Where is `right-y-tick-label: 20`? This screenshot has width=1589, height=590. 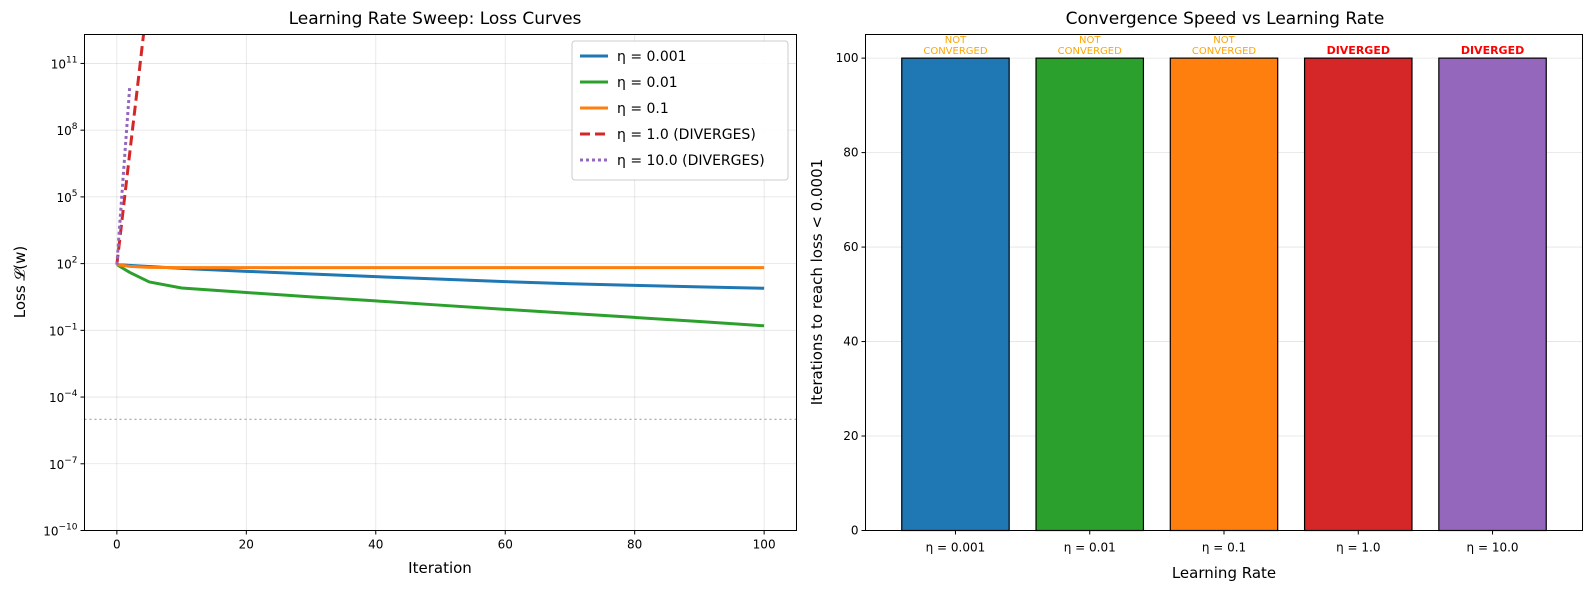 right-y-tick-label: 20 is located at coordinates (850, 436).